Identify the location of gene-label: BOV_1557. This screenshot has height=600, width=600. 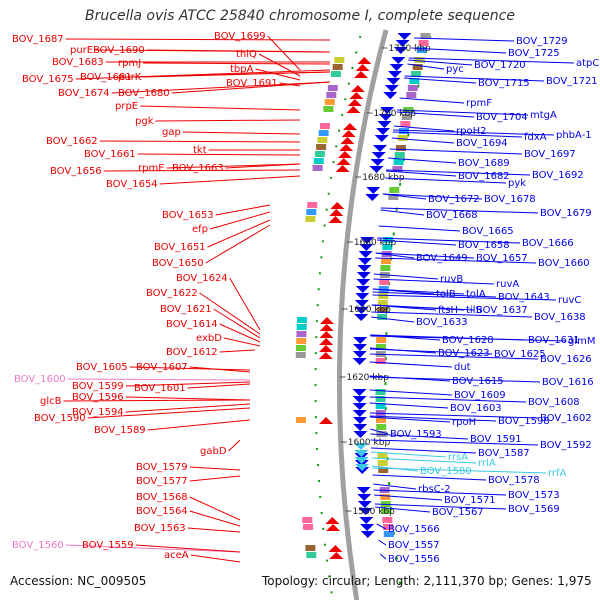
(414, 545).